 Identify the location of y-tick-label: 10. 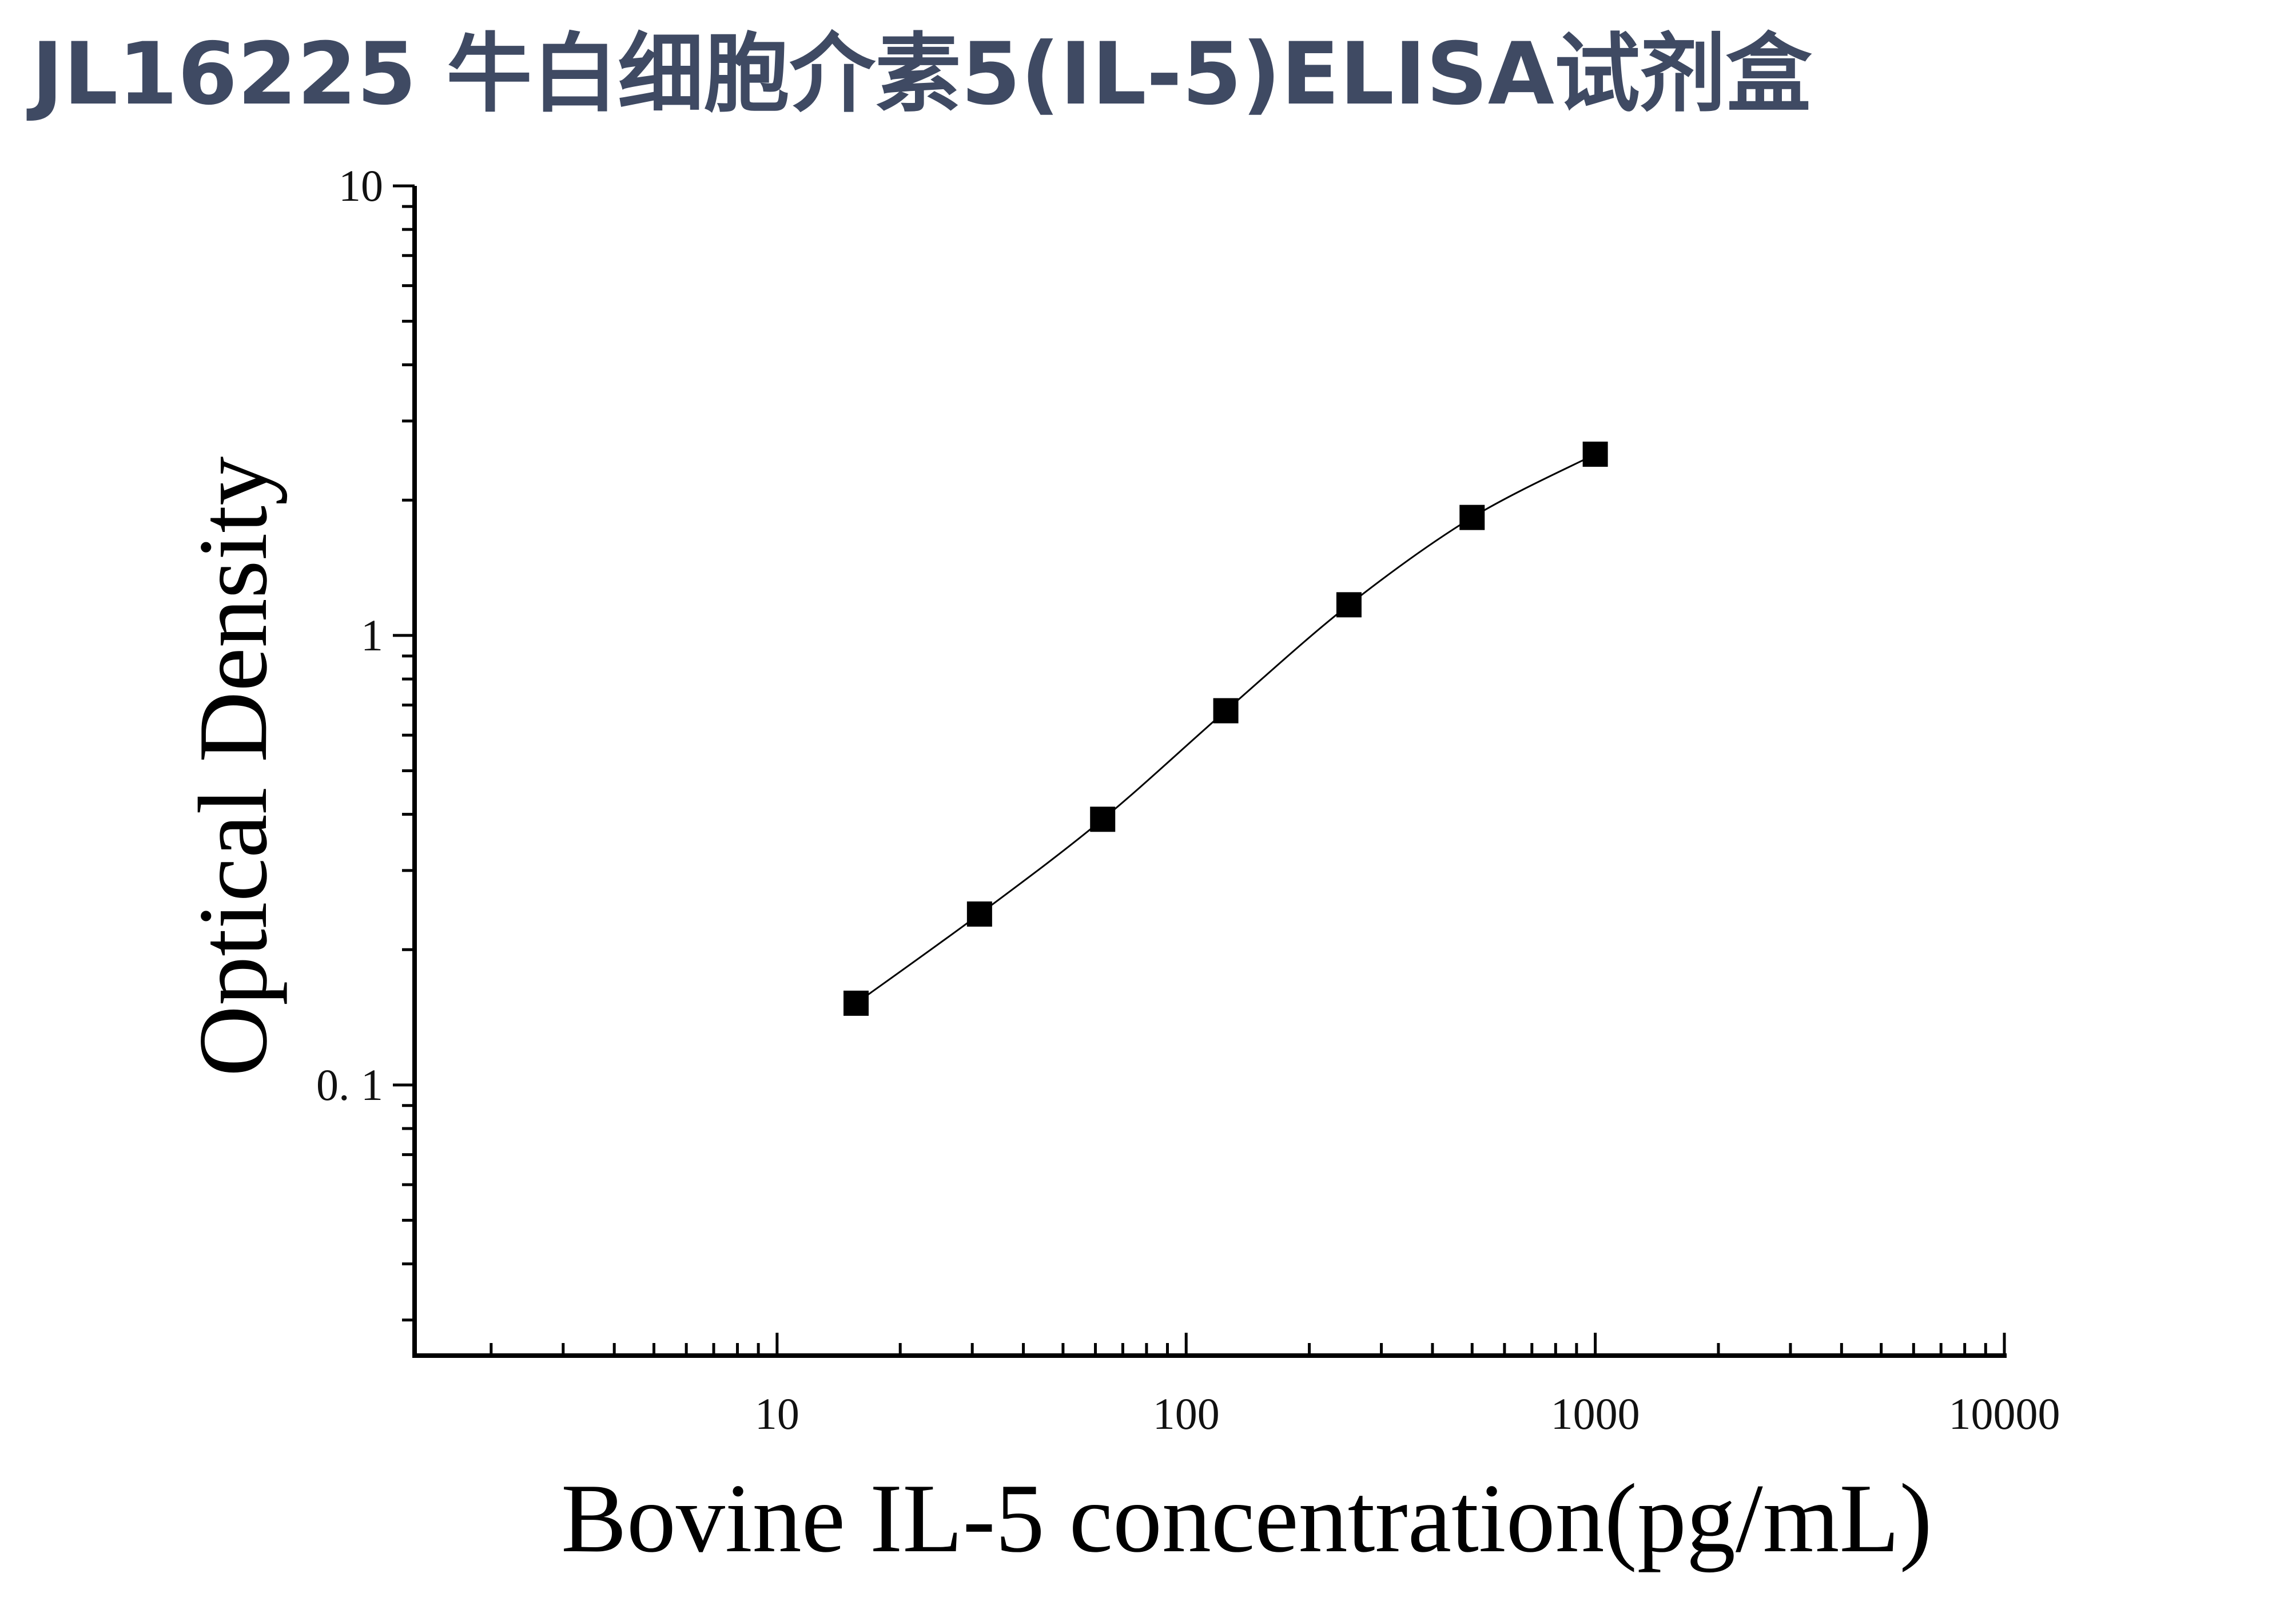
(361, 185).